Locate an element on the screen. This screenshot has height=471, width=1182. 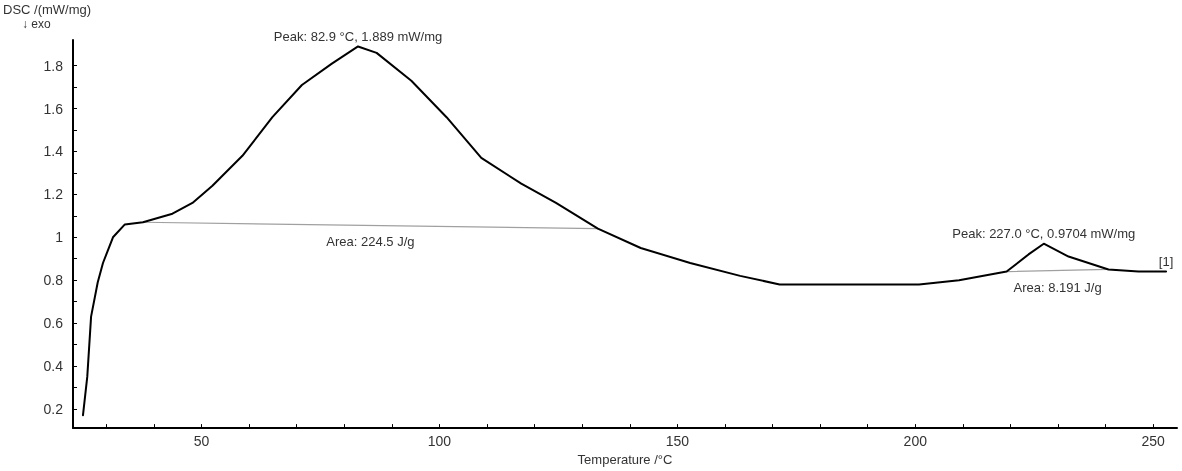
y-tick-label: 1.6 is located at coordinates (53, 108).